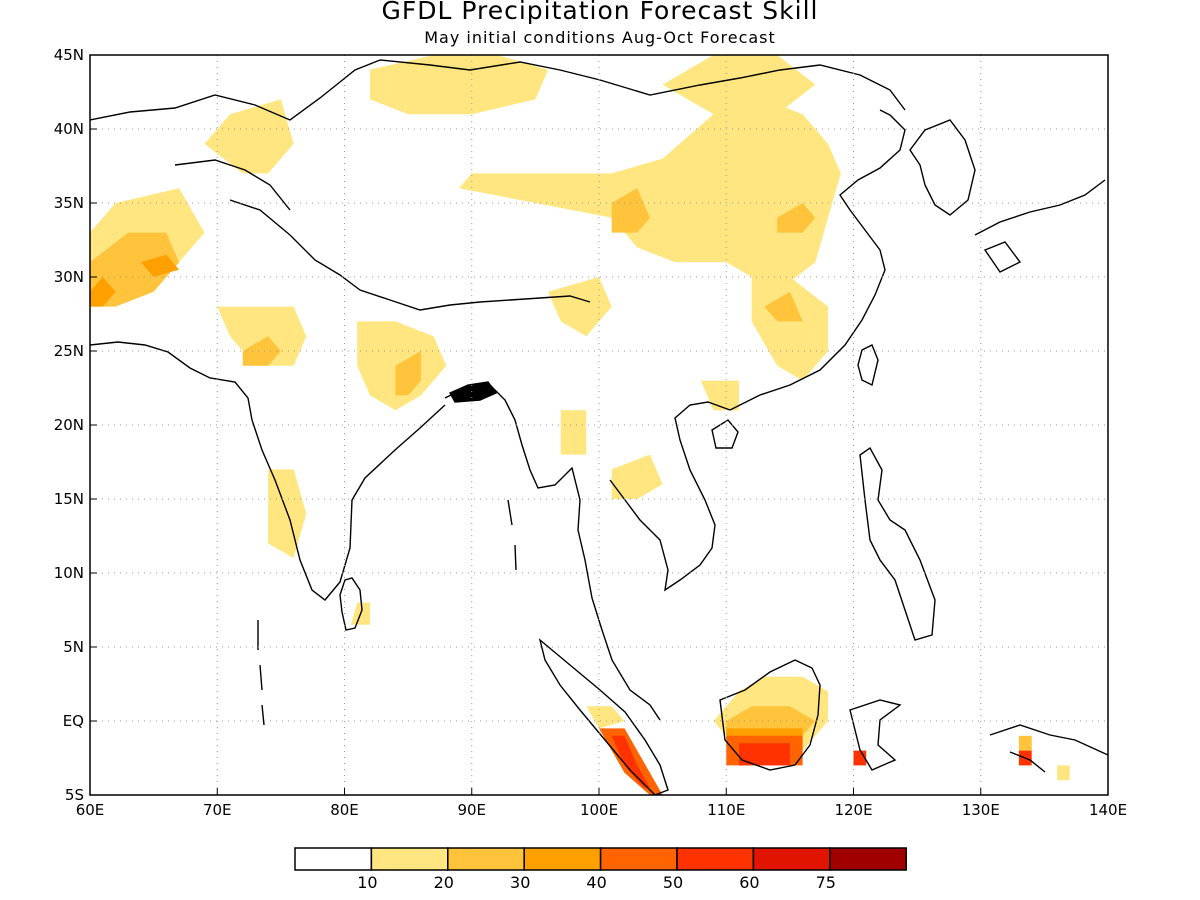  What do you see at coordinates (726, 810) in the screenshot?
I see `lon-tick-label: 110E` at bounding box center [726, 810].